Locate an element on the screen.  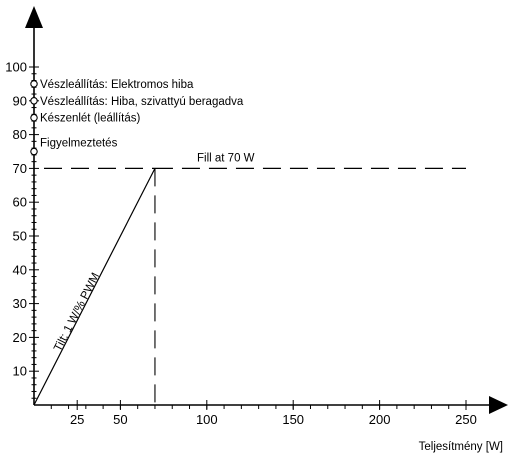
y-tick-label: 70 is located at coordinates (20, 168).